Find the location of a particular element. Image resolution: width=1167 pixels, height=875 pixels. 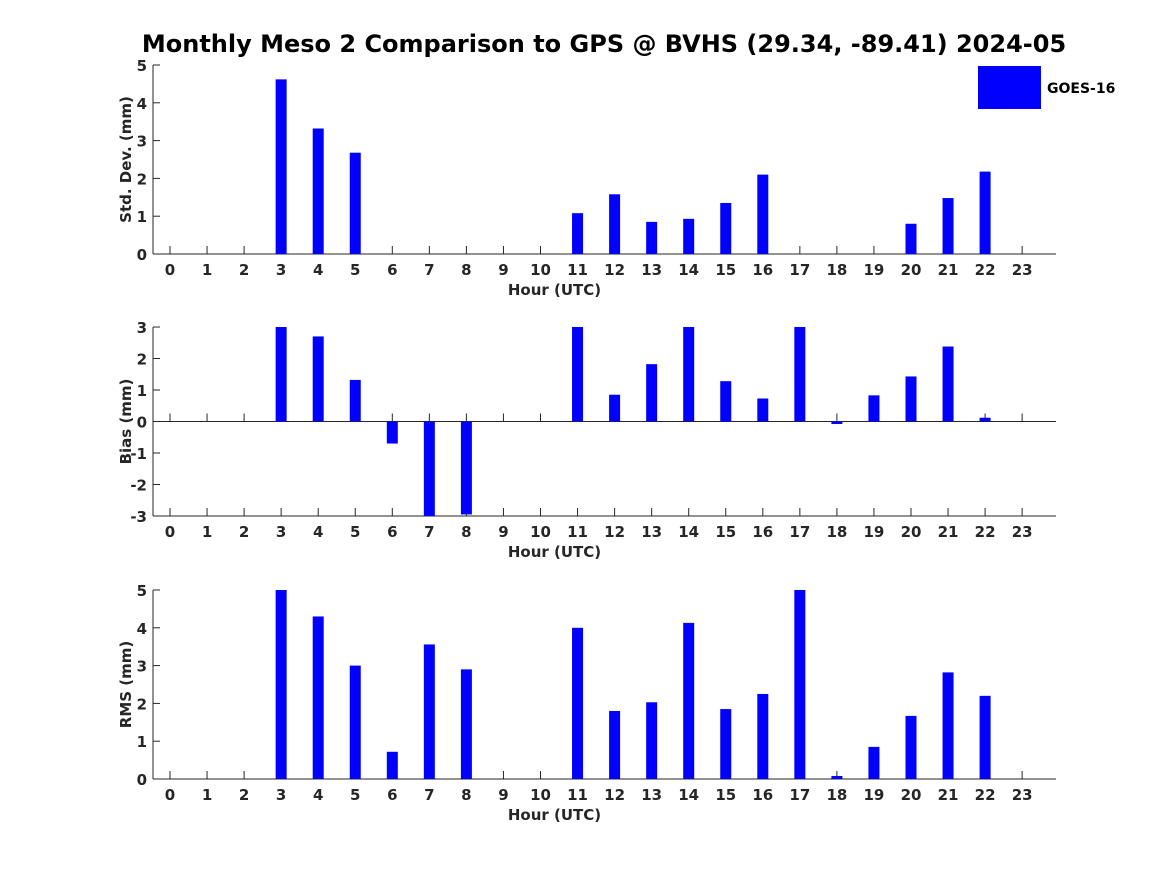

x-tick-label: 10 is located at coordinates (540, 532).